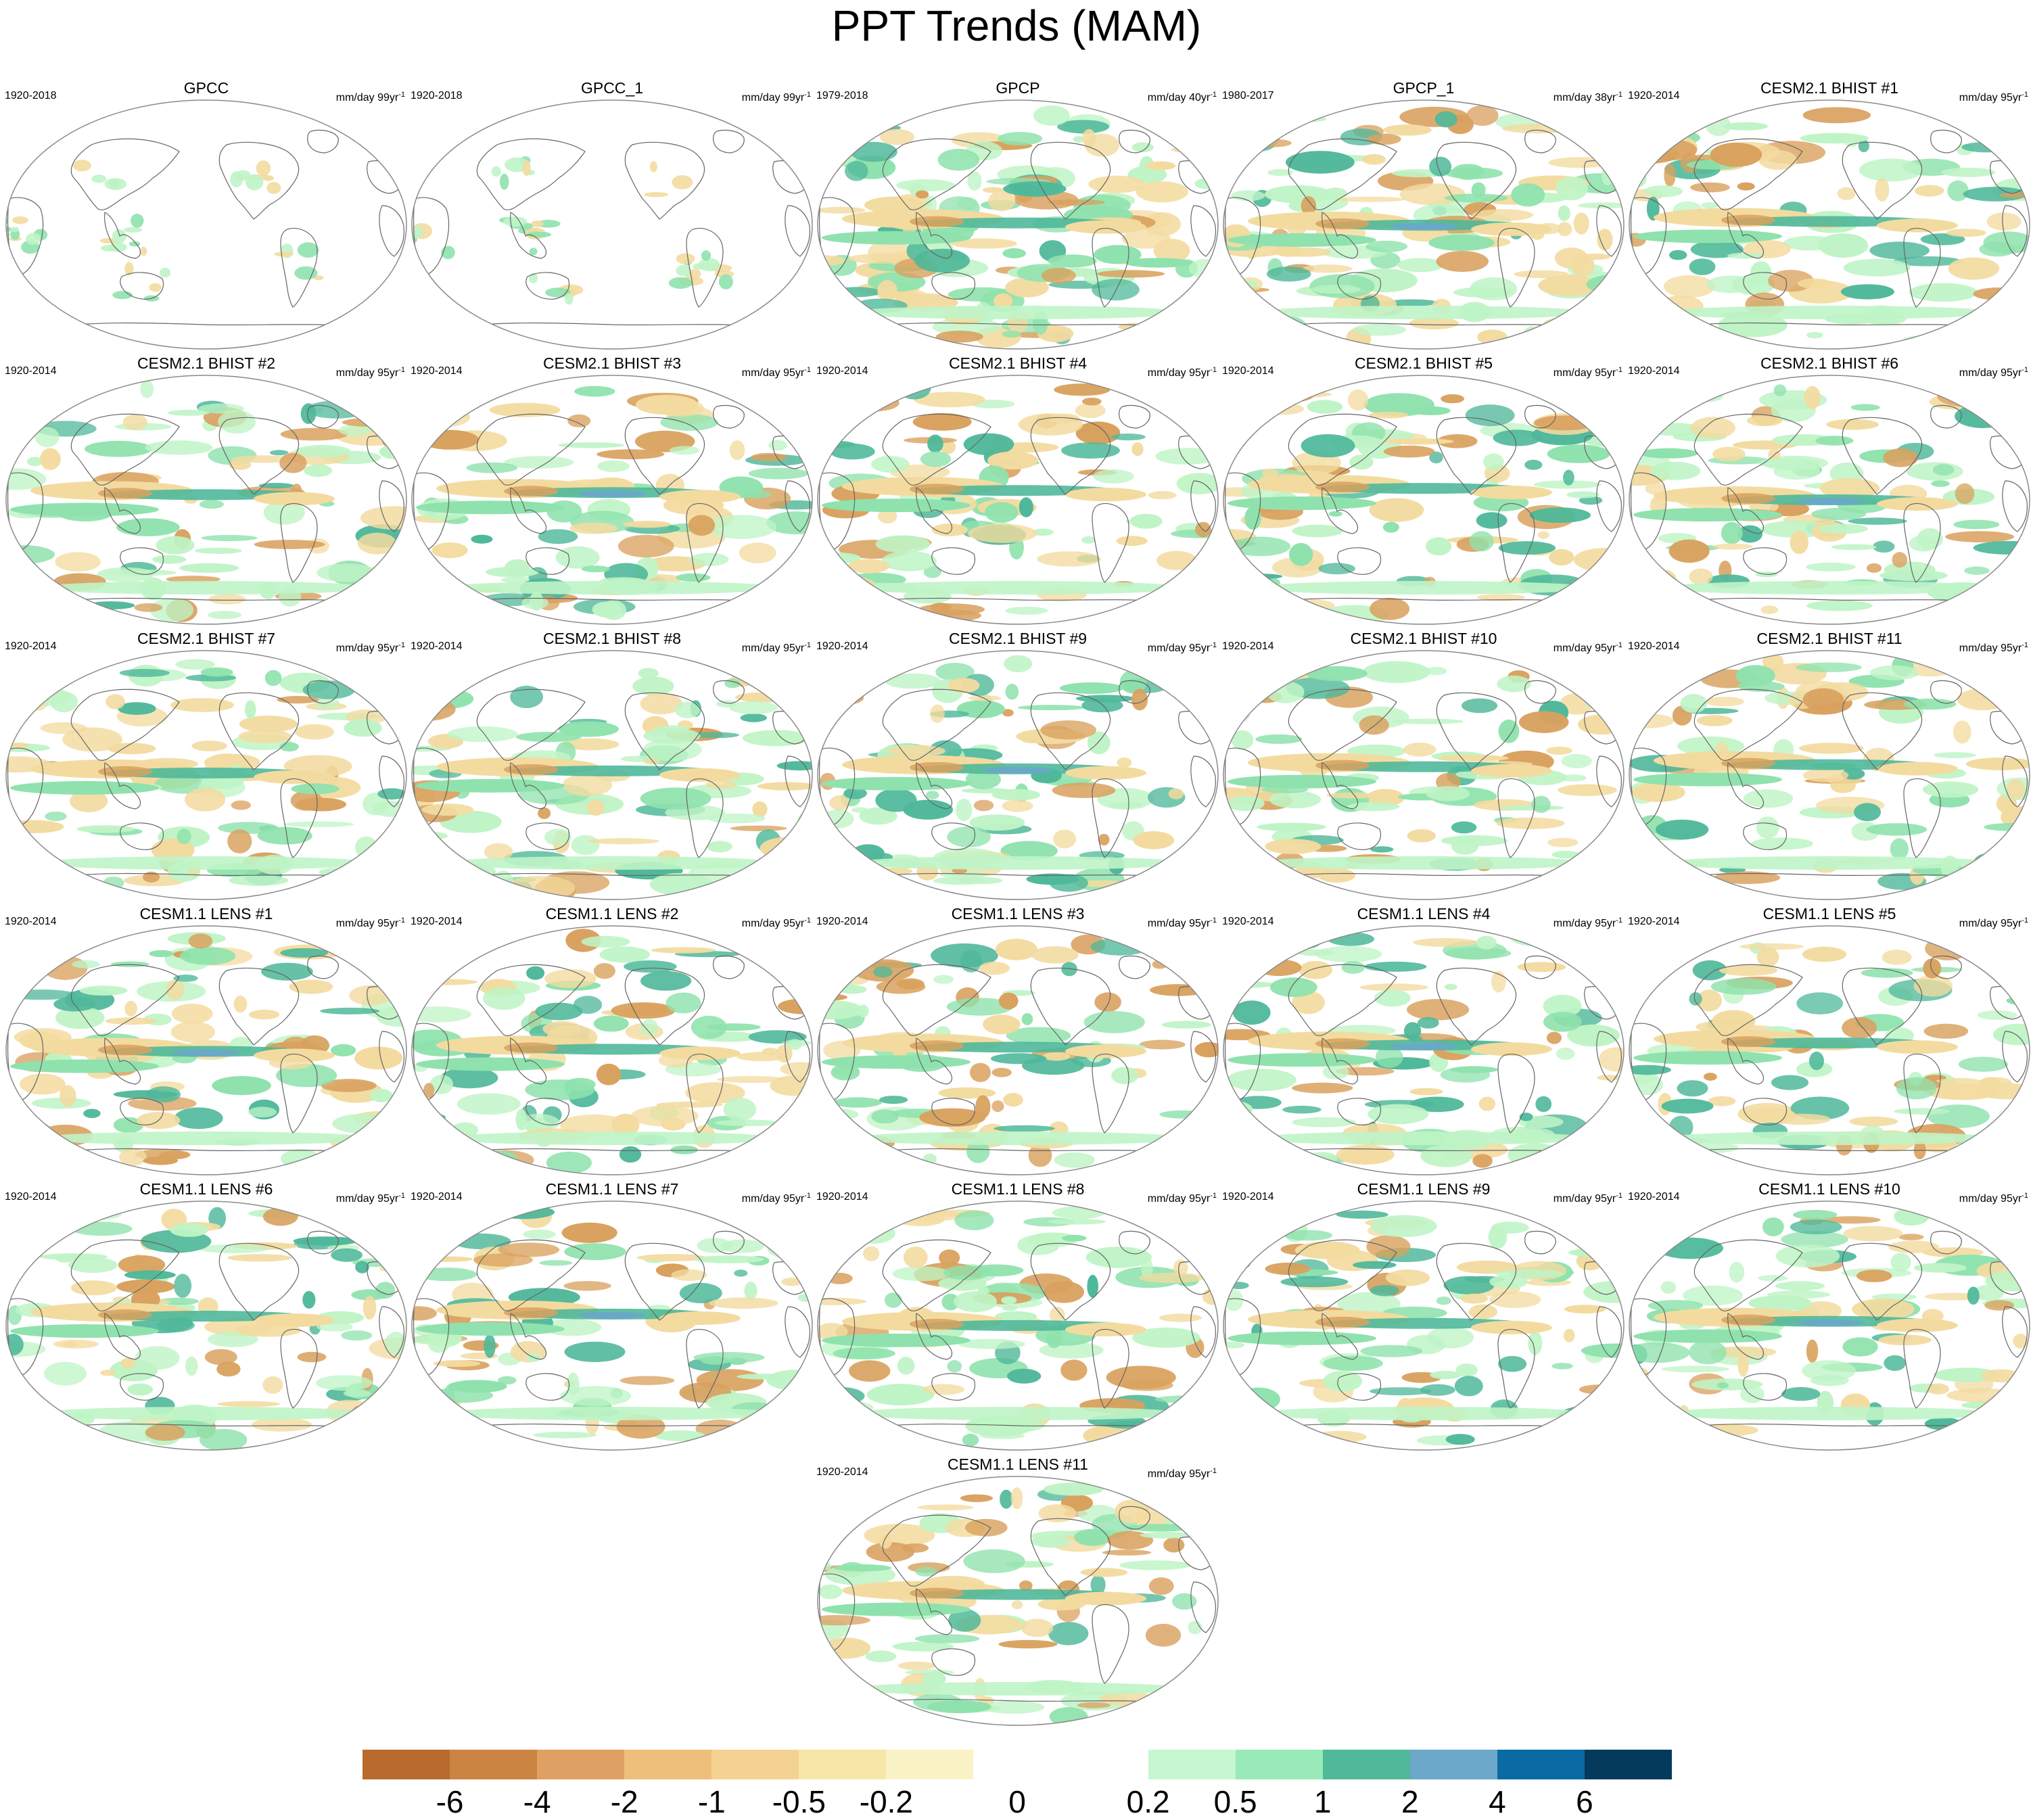 The height and width of the screenshot is (1820, 2033). What do you see at coordinates (1018, 1189) in the screenshot?
I see `panel-title: CESM1.1 LENS #8` at bounding box center [1018, 1189].